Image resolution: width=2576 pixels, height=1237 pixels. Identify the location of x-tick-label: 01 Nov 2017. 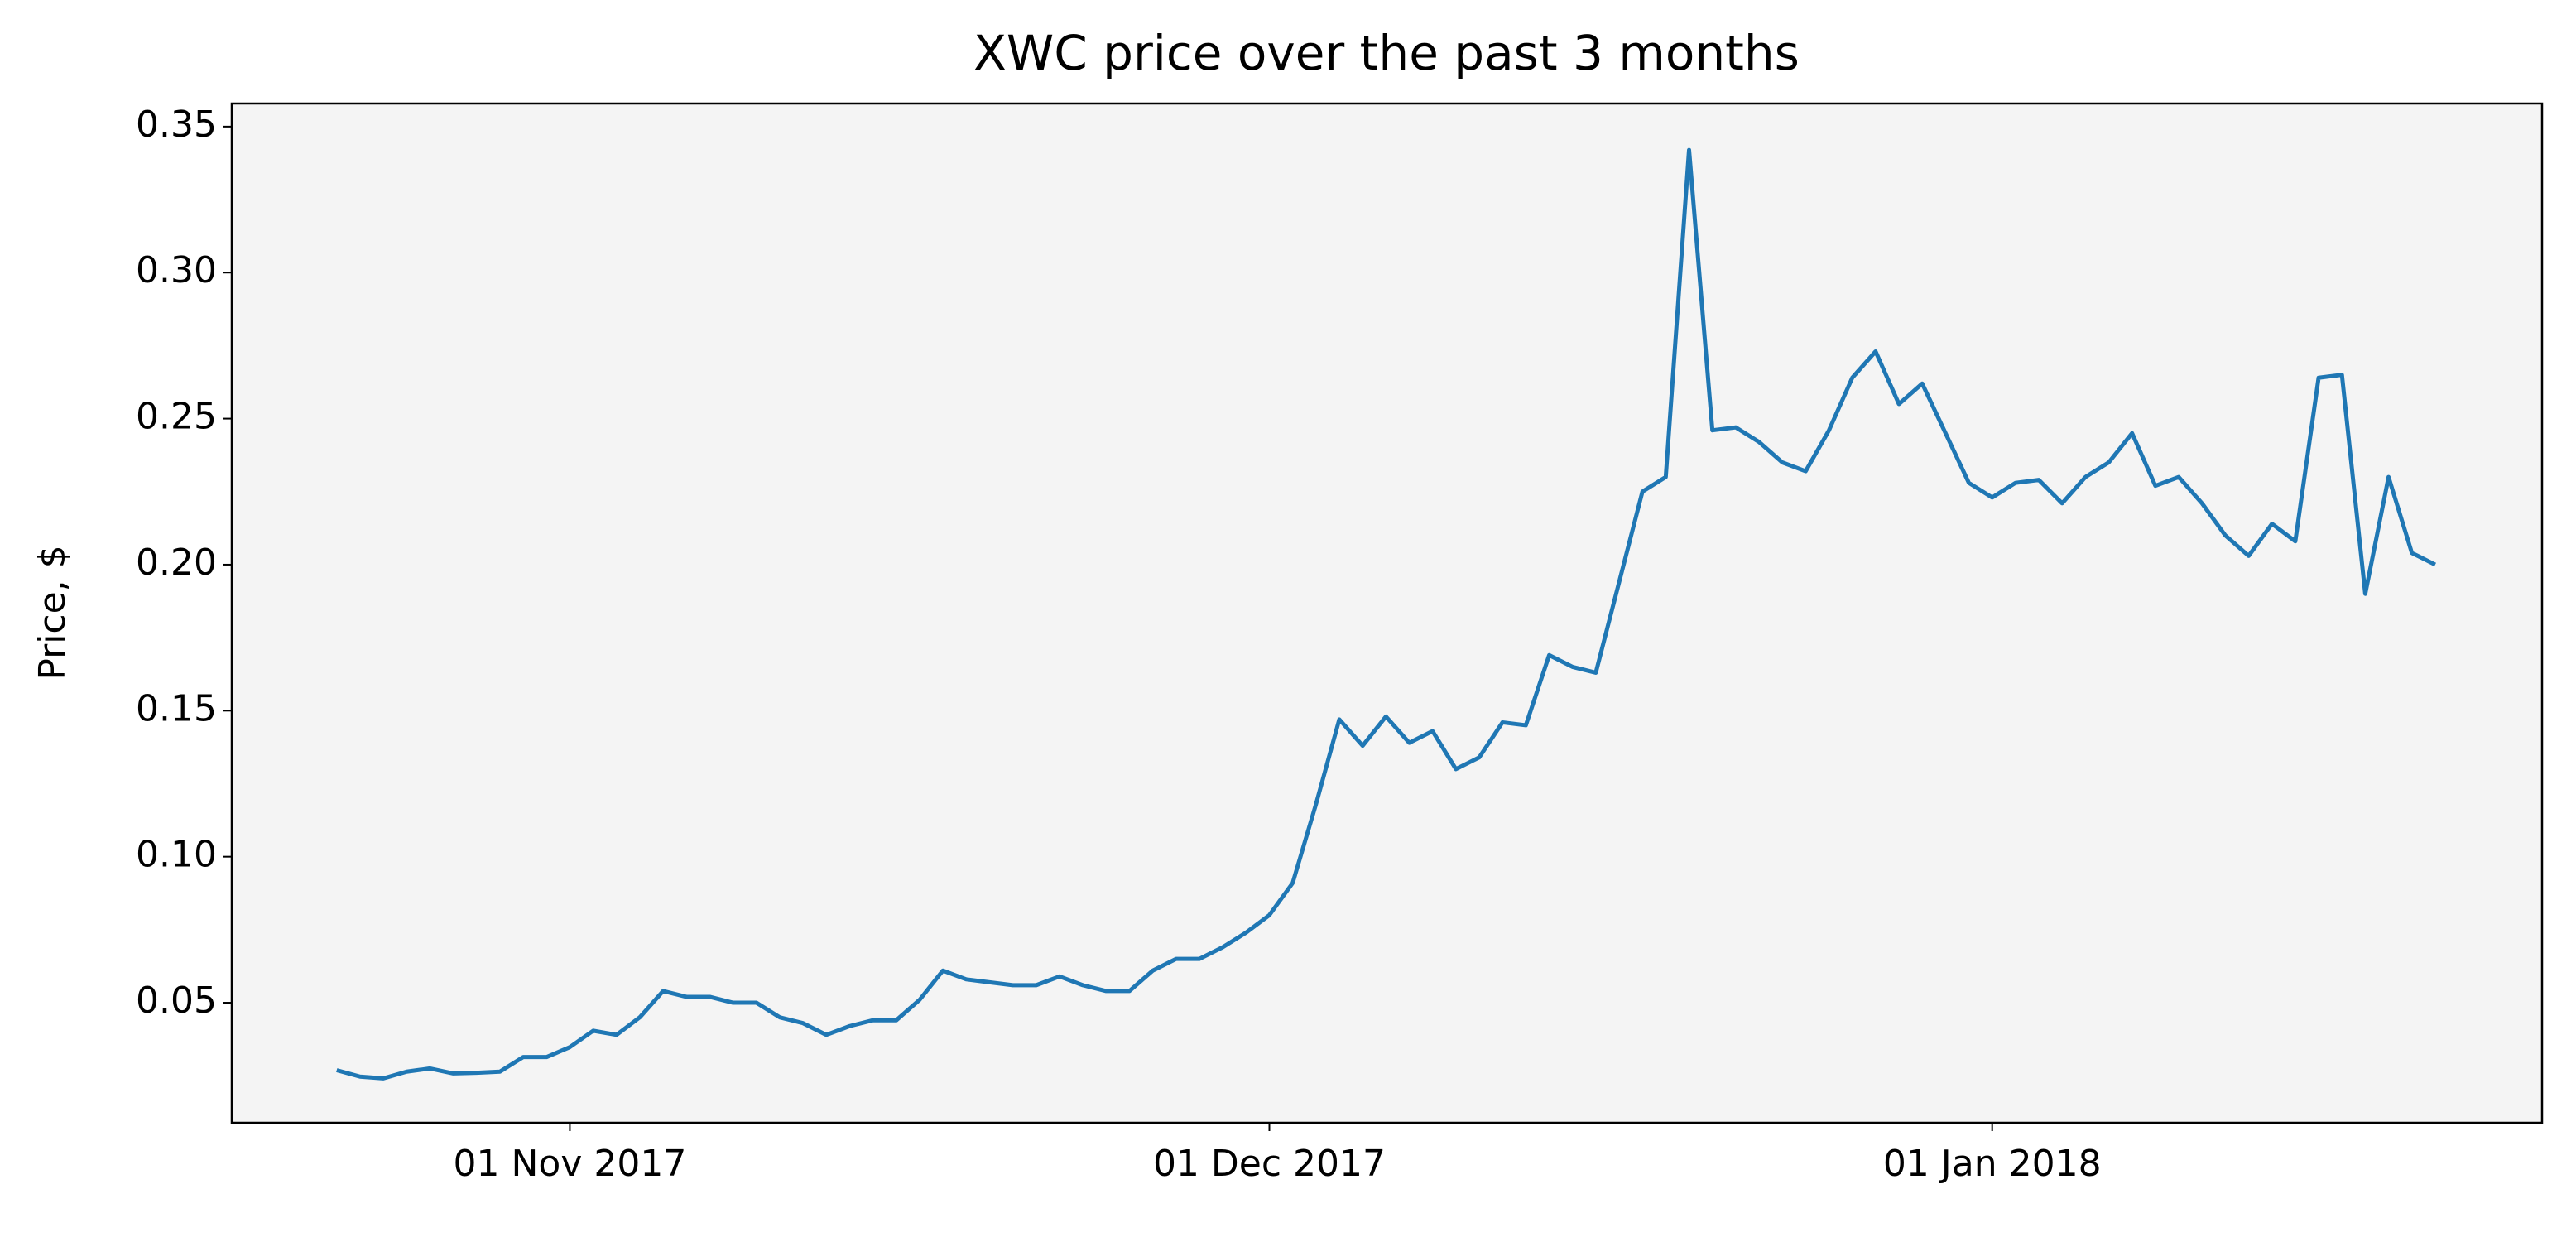
(570, 1164).